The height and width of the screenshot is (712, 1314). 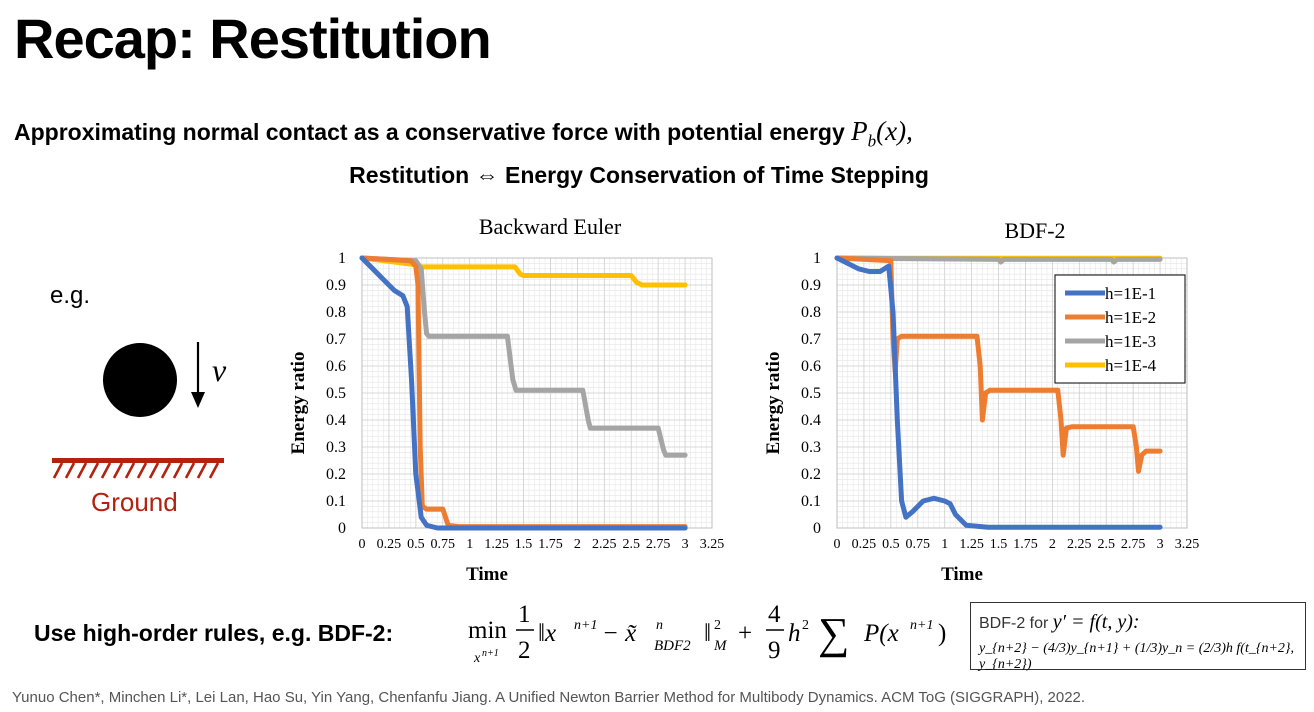 What do you see at coordinates (487, 630) in the screenshot?
I see `formula-min: min` at bounding box center [487, 630].